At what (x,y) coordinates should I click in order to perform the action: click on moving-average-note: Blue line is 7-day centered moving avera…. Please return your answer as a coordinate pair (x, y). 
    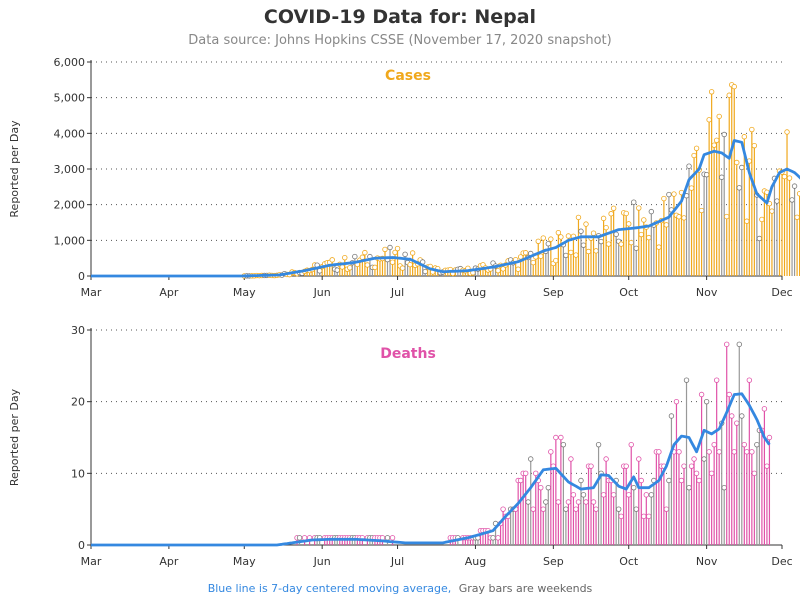
    Looking at the image, I should click on (330, 588).